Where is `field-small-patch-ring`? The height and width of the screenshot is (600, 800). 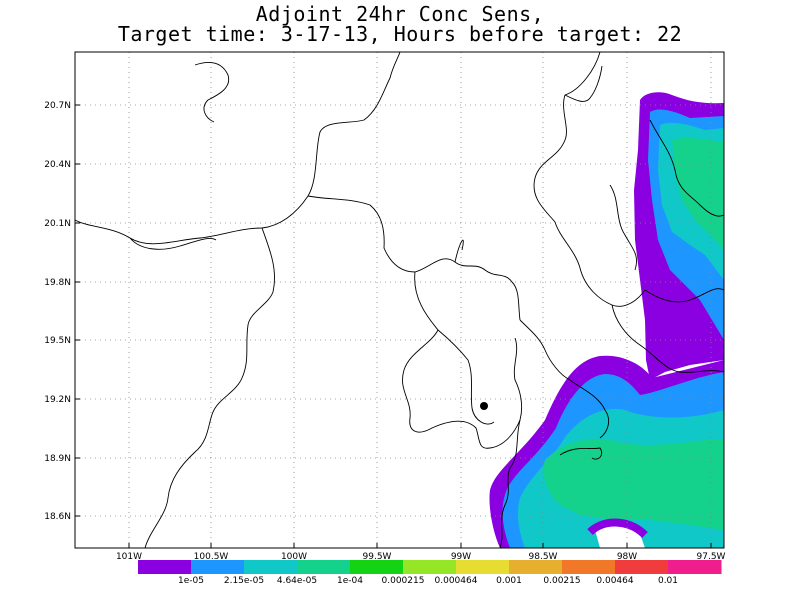 field-small-patch-ring is located at coordinates (617, 528).